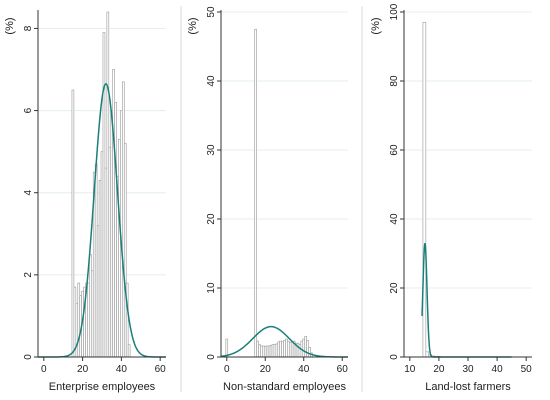  What do you see at coordinates (468, 369) in the screenshot?
I see `x-tick-label: 30` at bounding box center [468, 369].